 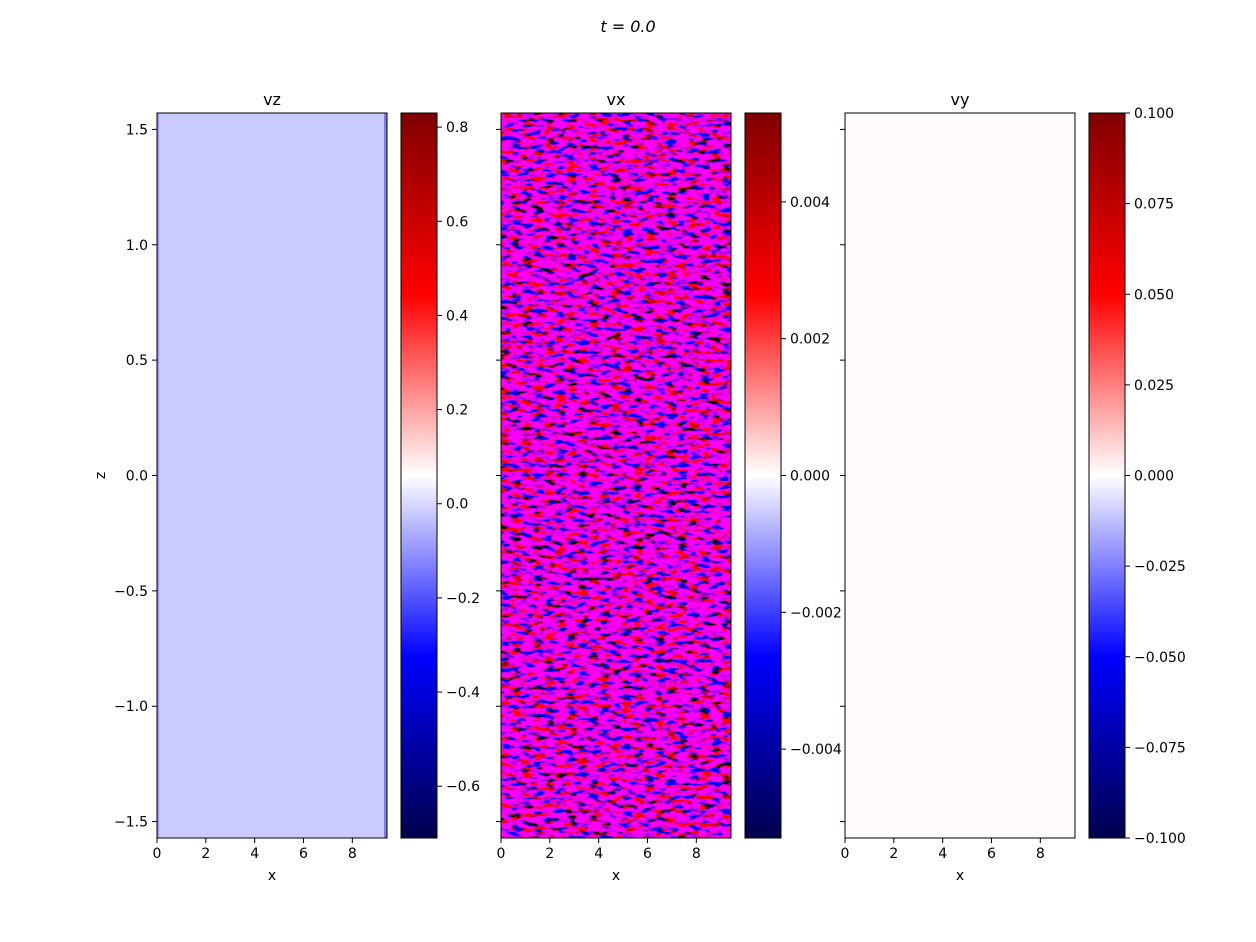 What do you see at coordinates (457, 316) in the screenshot?
I see `colorbar-tick-label: 0.4` at bounding box center [457, 316].